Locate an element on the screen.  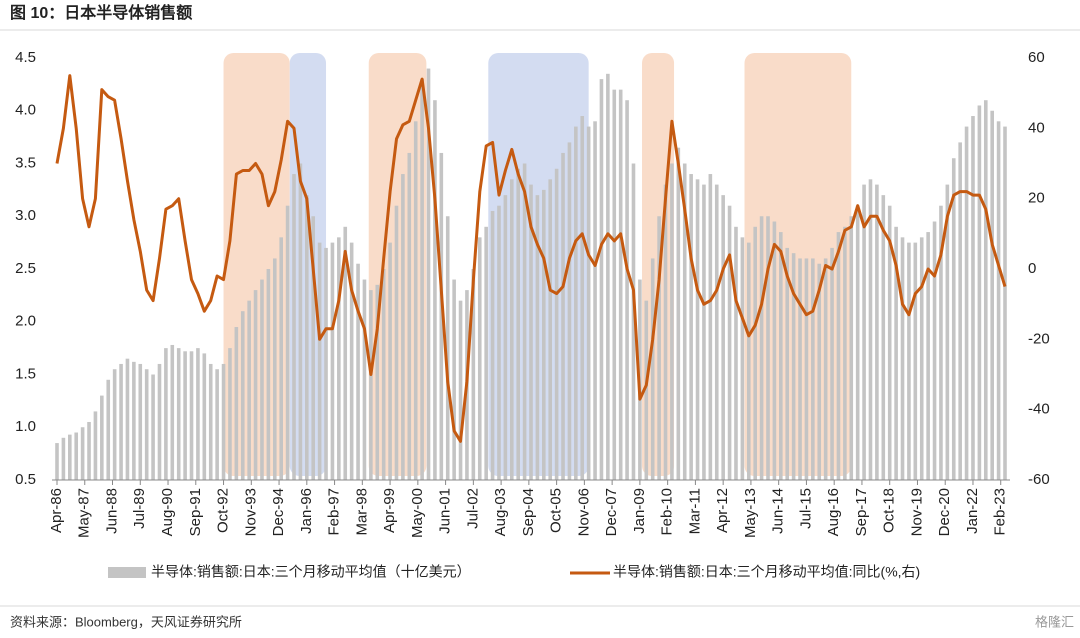
x-tick-label: Aug-03 is located at coordinates (500, 512).